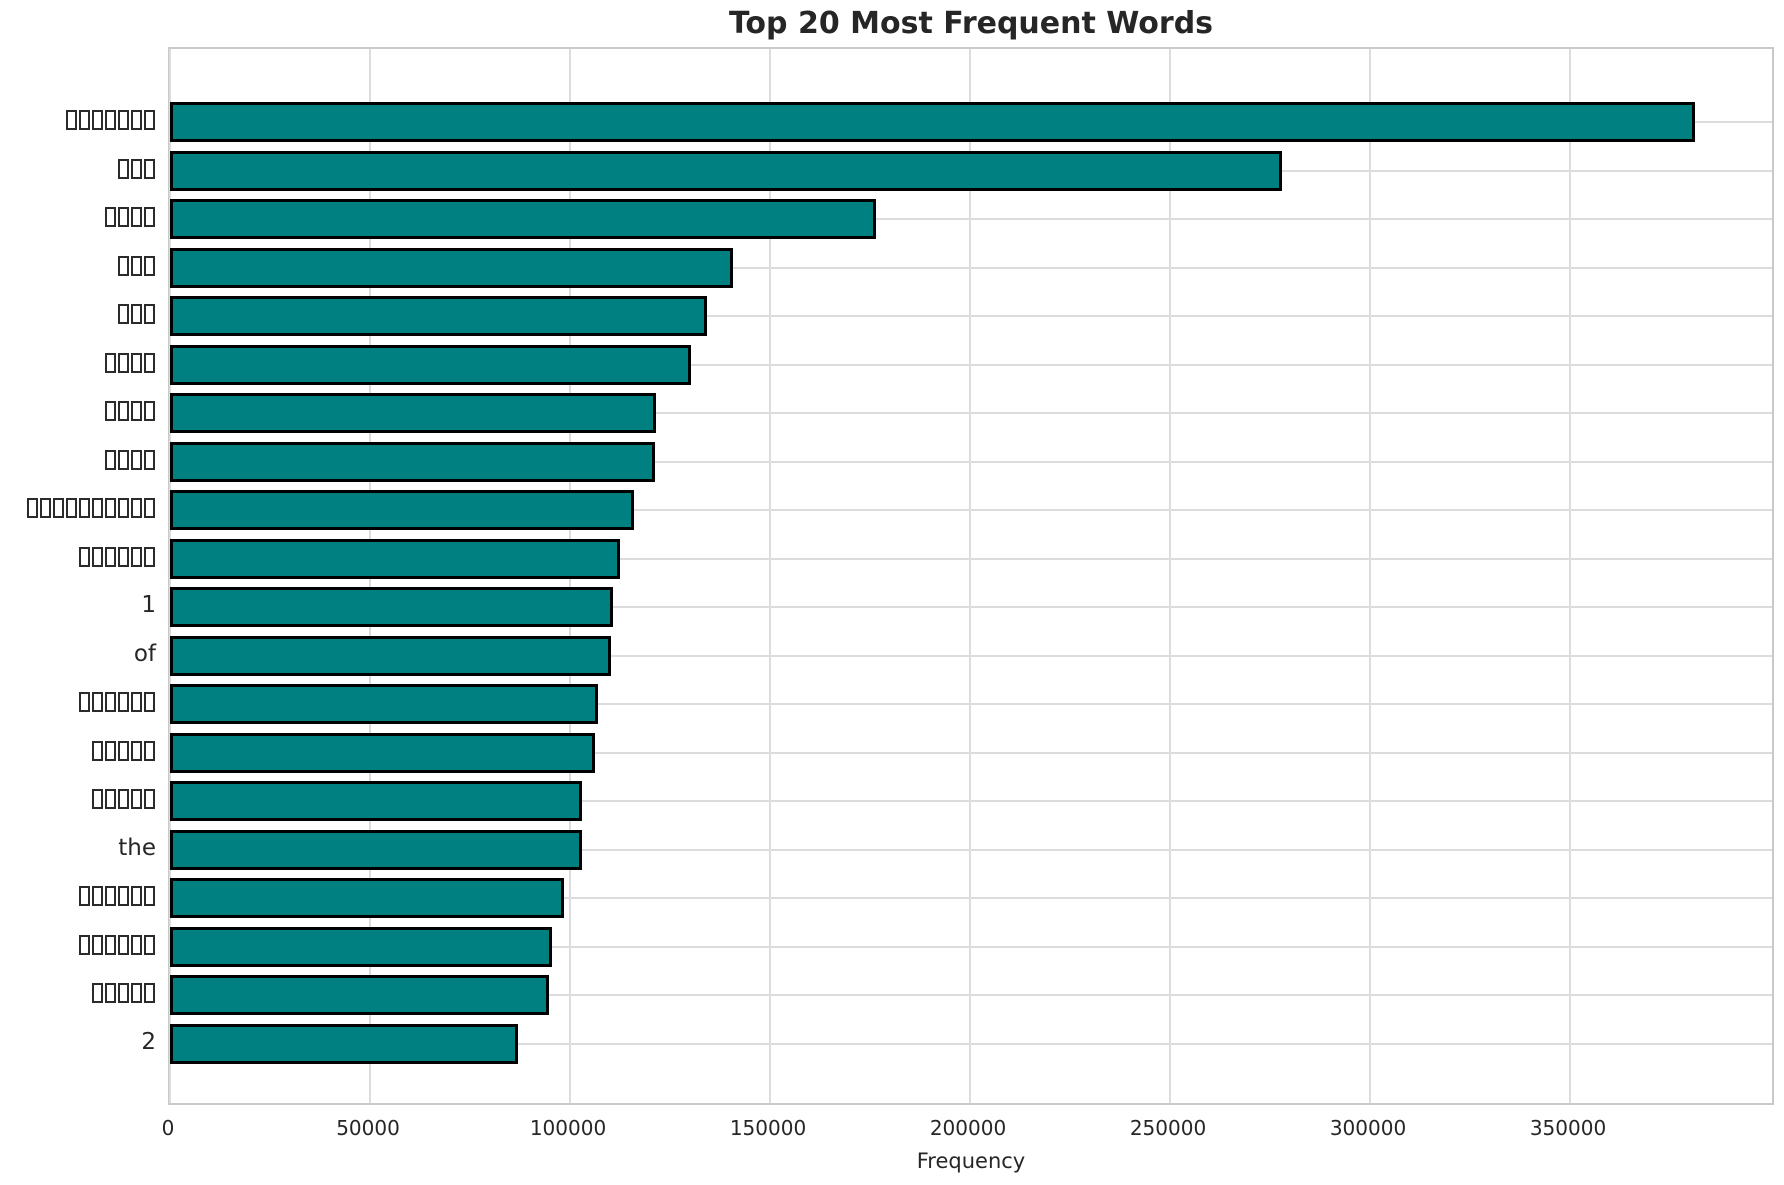 This screenshot has width=1784, height=1185. I want to click on x-tick-label: 100000, so click(568, 1128).